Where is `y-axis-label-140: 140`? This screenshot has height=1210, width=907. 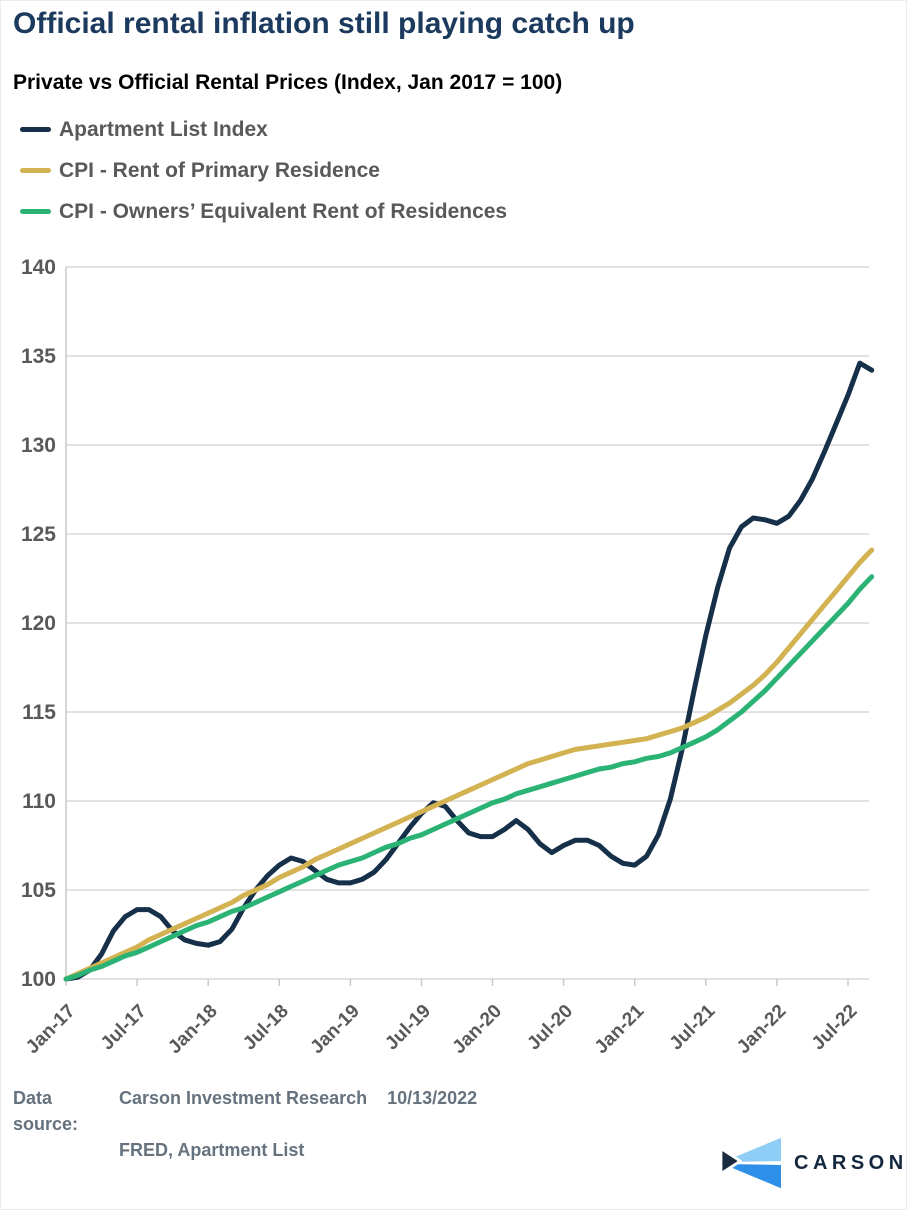 y-axis-label-140: 140 is located at coordinates (38, 267).